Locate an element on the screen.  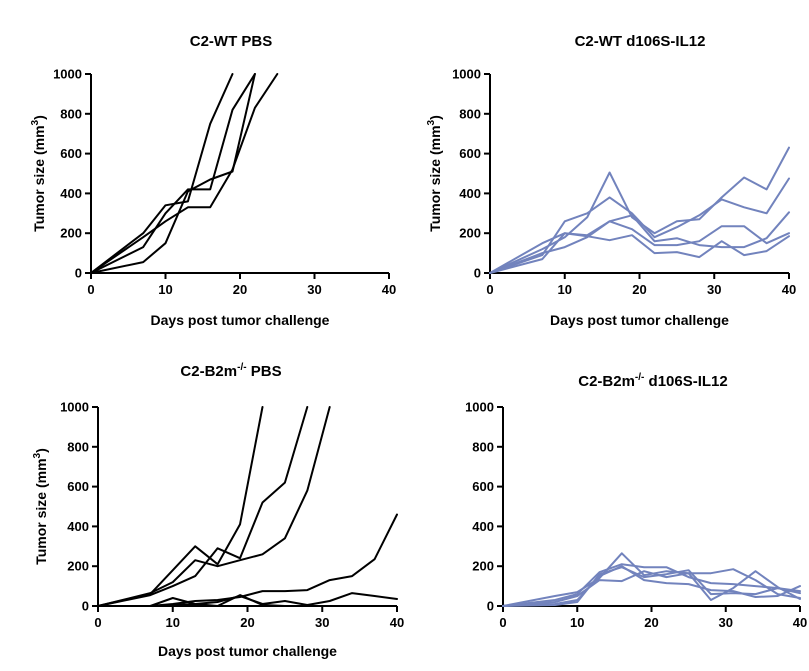
chart-title: C2-B2m-/- d106S-IL12 is located at coordinates (653, 381).